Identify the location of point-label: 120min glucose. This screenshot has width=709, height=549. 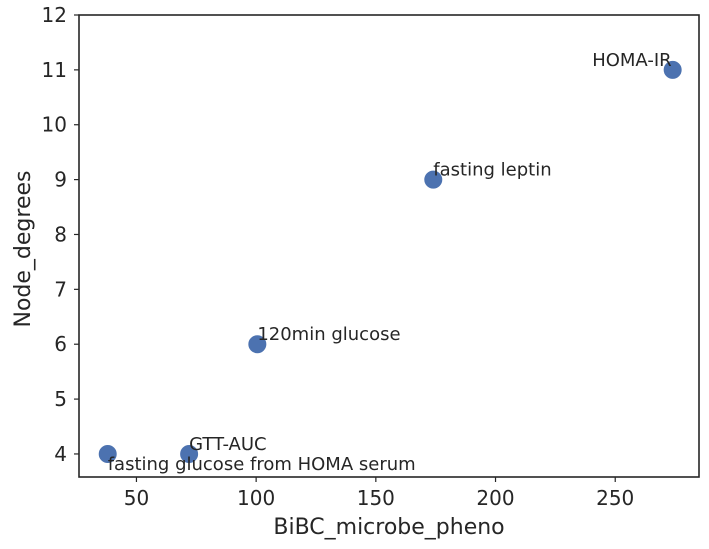
(328, 334).